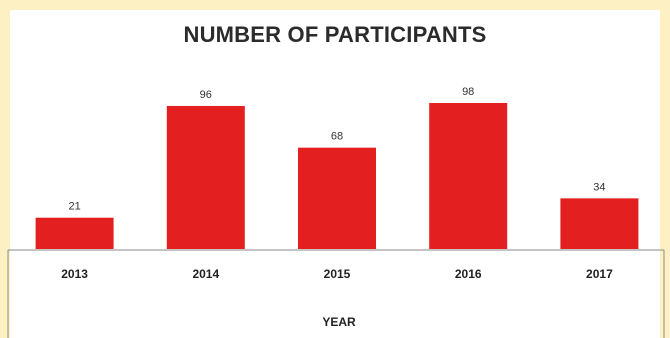 The height and width of the screenshot is (338, 670). What do you see at coordinates (468, 92) in the screenshot?
I see `data-label-2016: 98` at bounding box center [468, 92].